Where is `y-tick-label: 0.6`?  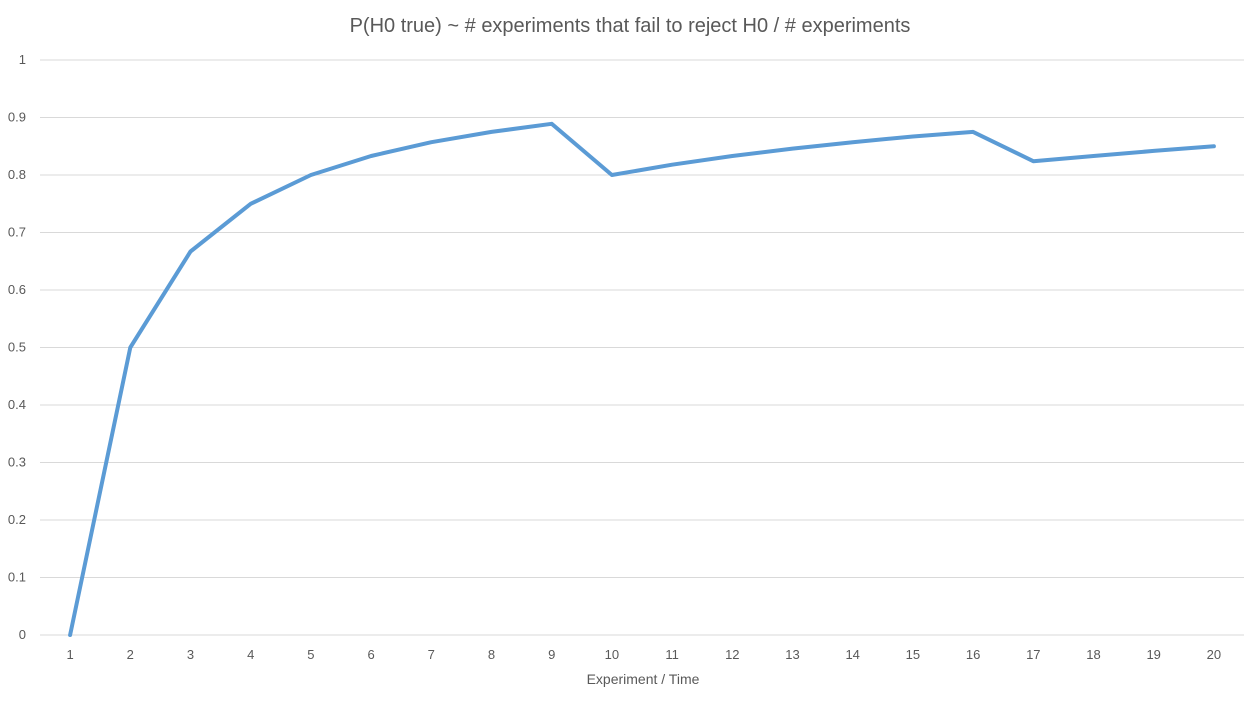 y-tick-label: 0.6 is located at coordinates (17, 289).